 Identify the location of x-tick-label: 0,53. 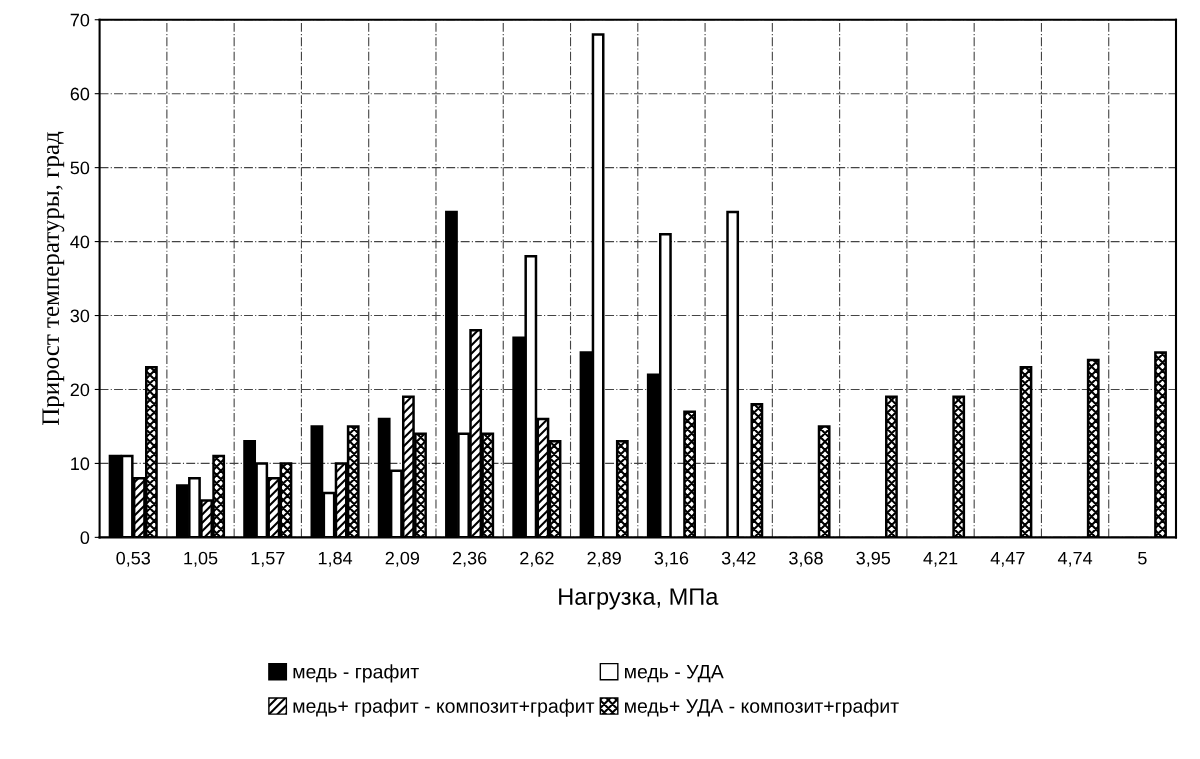
(133, 559).